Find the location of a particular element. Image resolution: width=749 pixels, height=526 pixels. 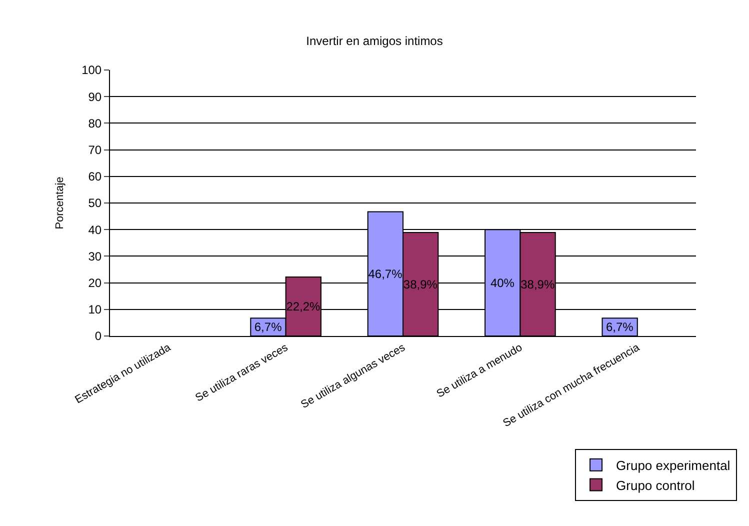

data-label: 40% is located at coordinates (502, 283).